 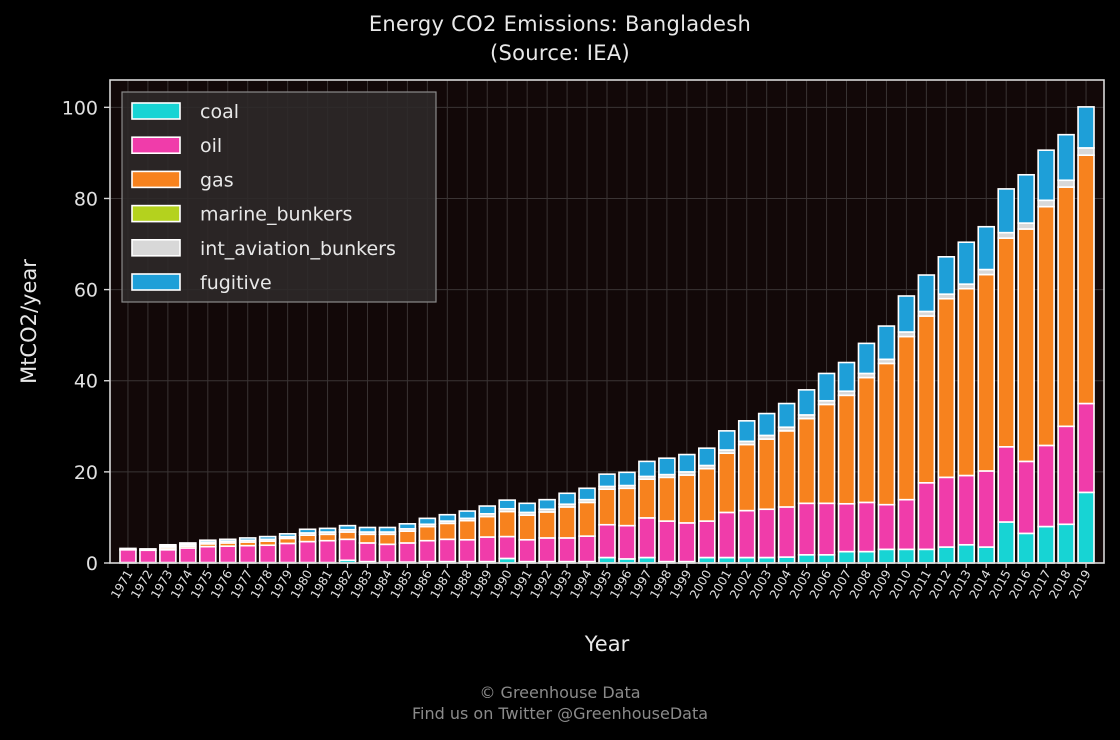 I want to click on bar-fugitive-1995, so click(x=607, y=480).